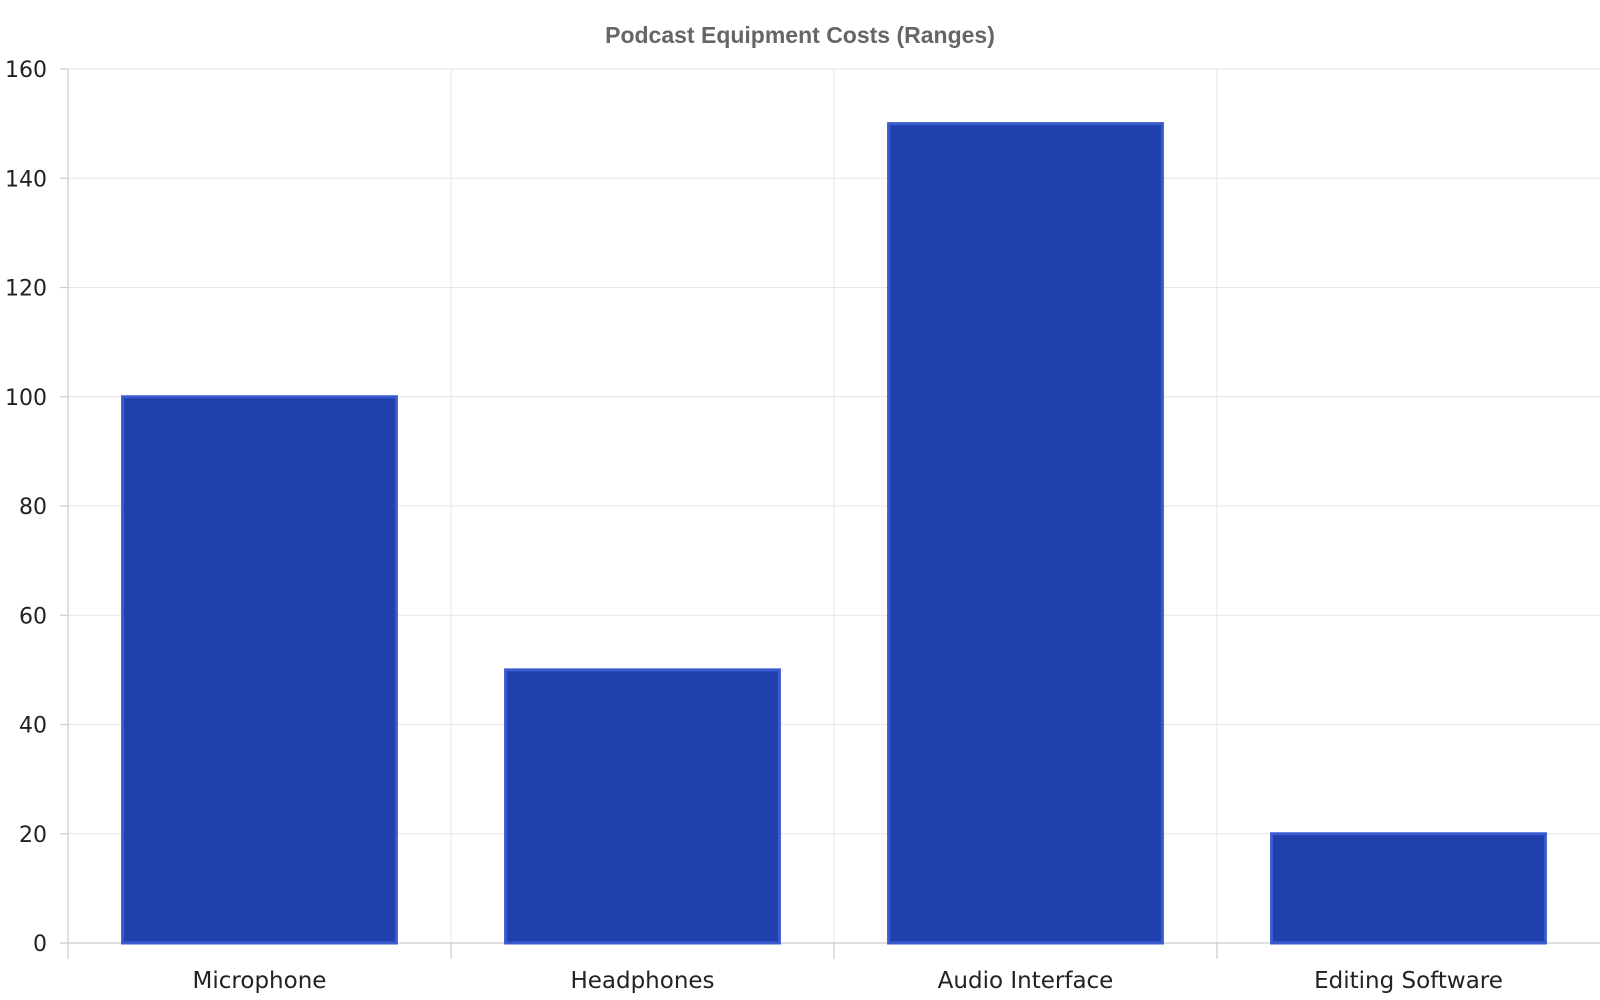 This screenshot has height=1000, width=1600. Describe the element at coordinates (26, 398) in the screenshot. I see `y-tick-label: 100` at that location.